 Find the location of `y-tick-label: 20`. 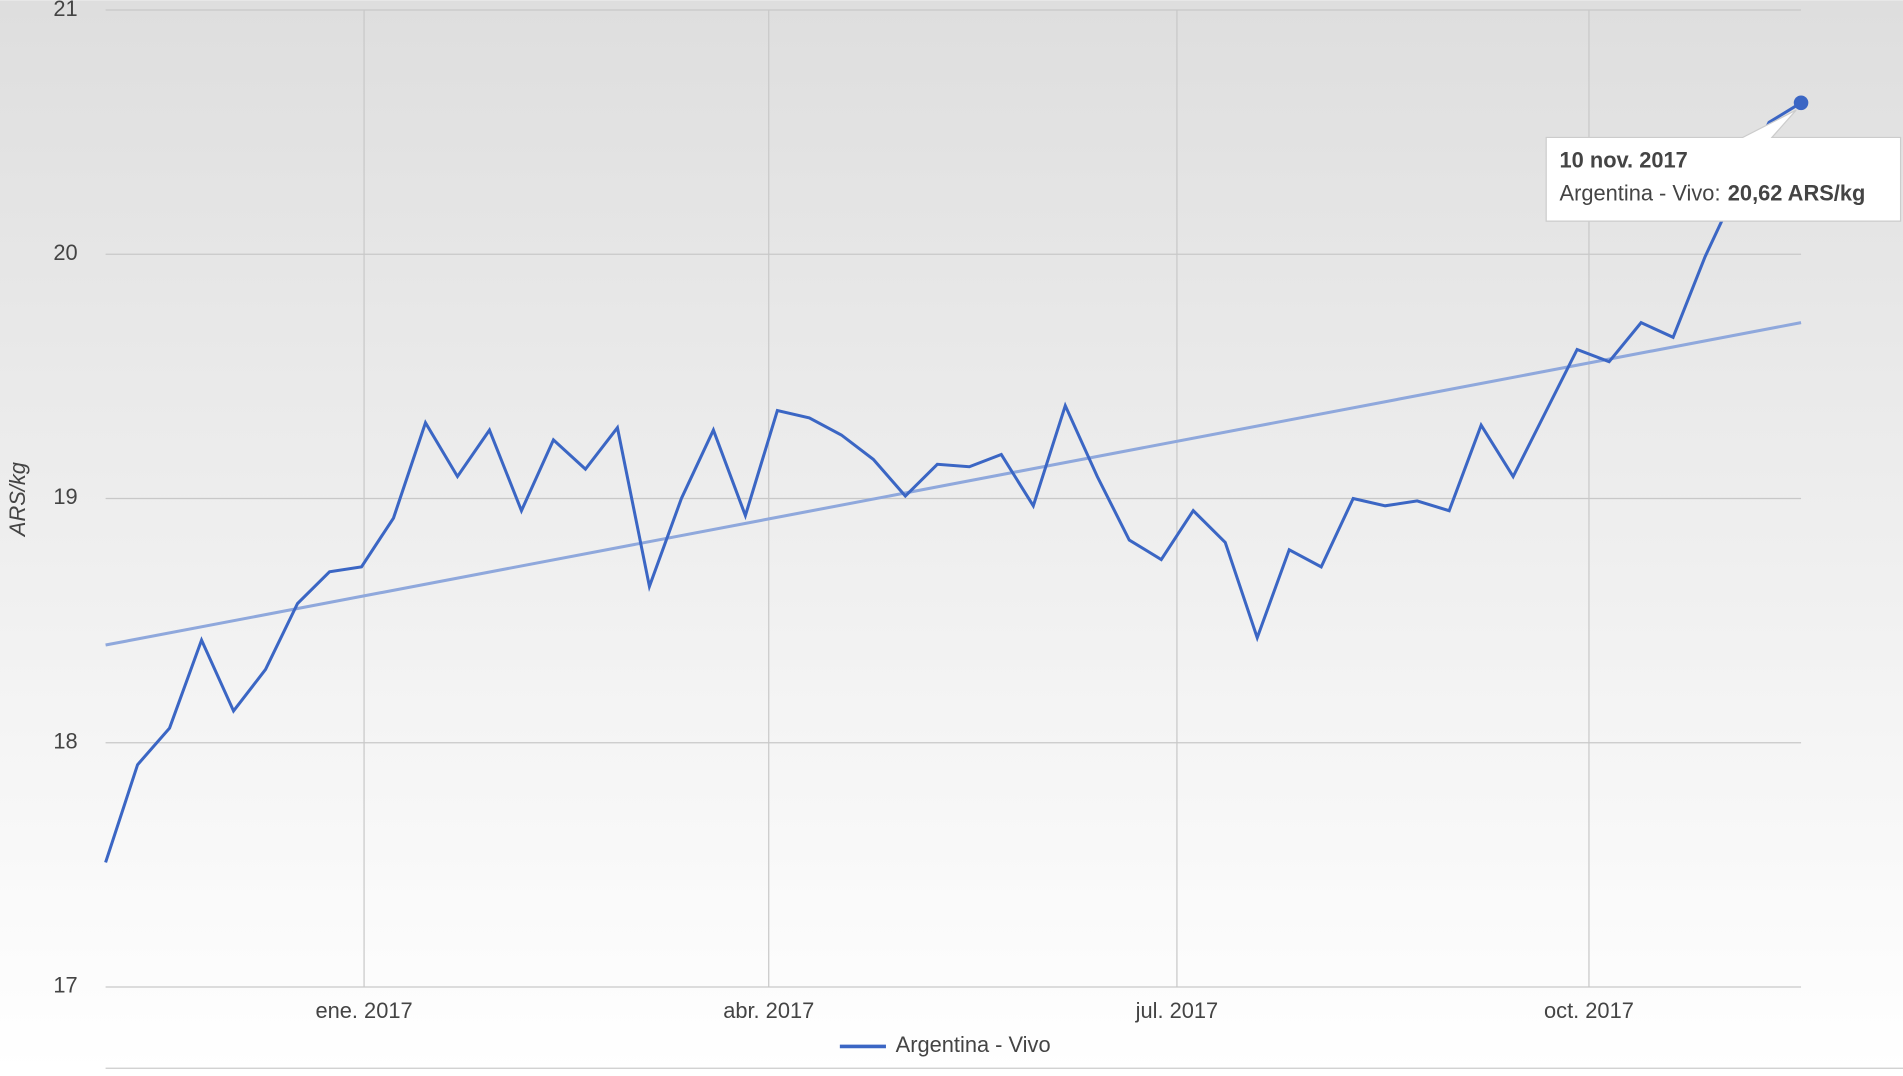

y-tick-label: 20 is located at coordinates (65, 252).